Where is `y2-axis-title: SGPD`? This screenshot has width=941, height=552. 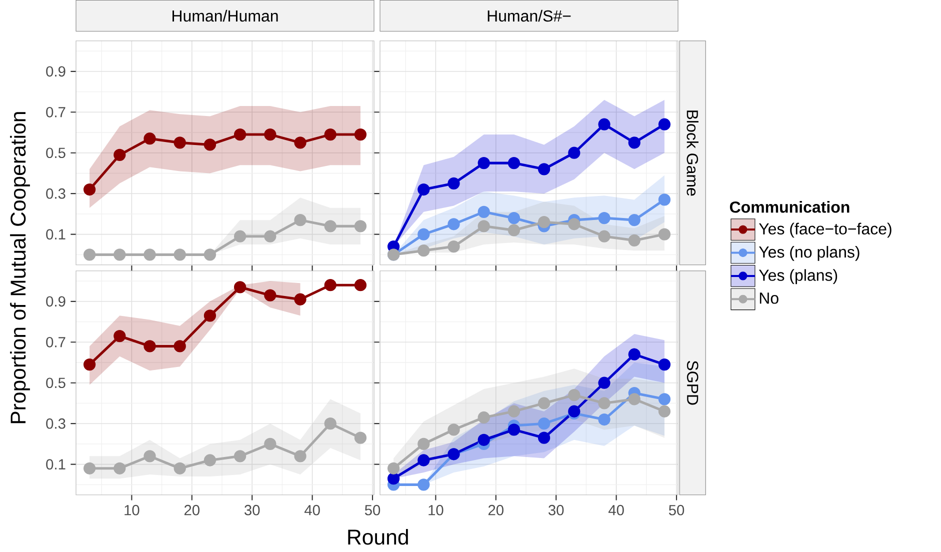
y2-axis-title: SGPD is located at coordinates (692, 382).